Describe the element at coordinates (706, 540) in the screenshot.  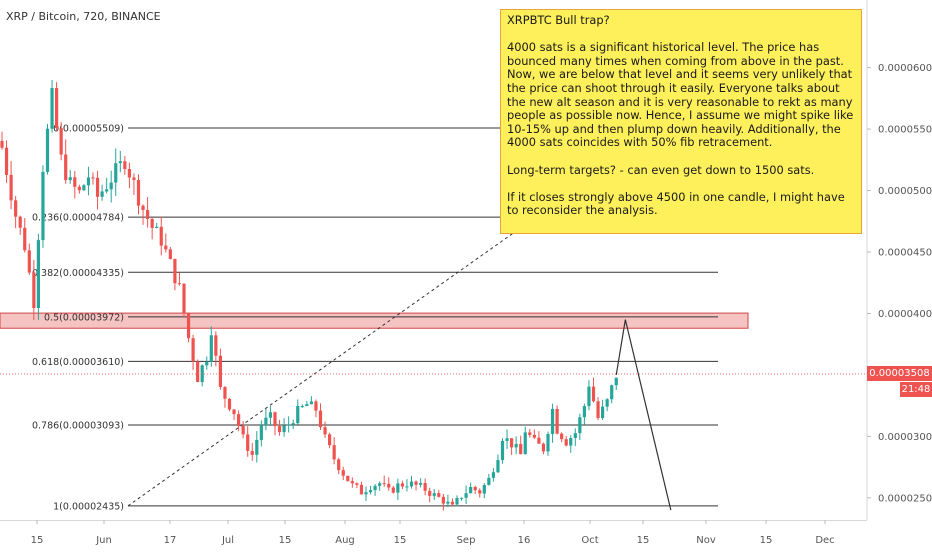
I see `x-tick-label: Nov` at that location.